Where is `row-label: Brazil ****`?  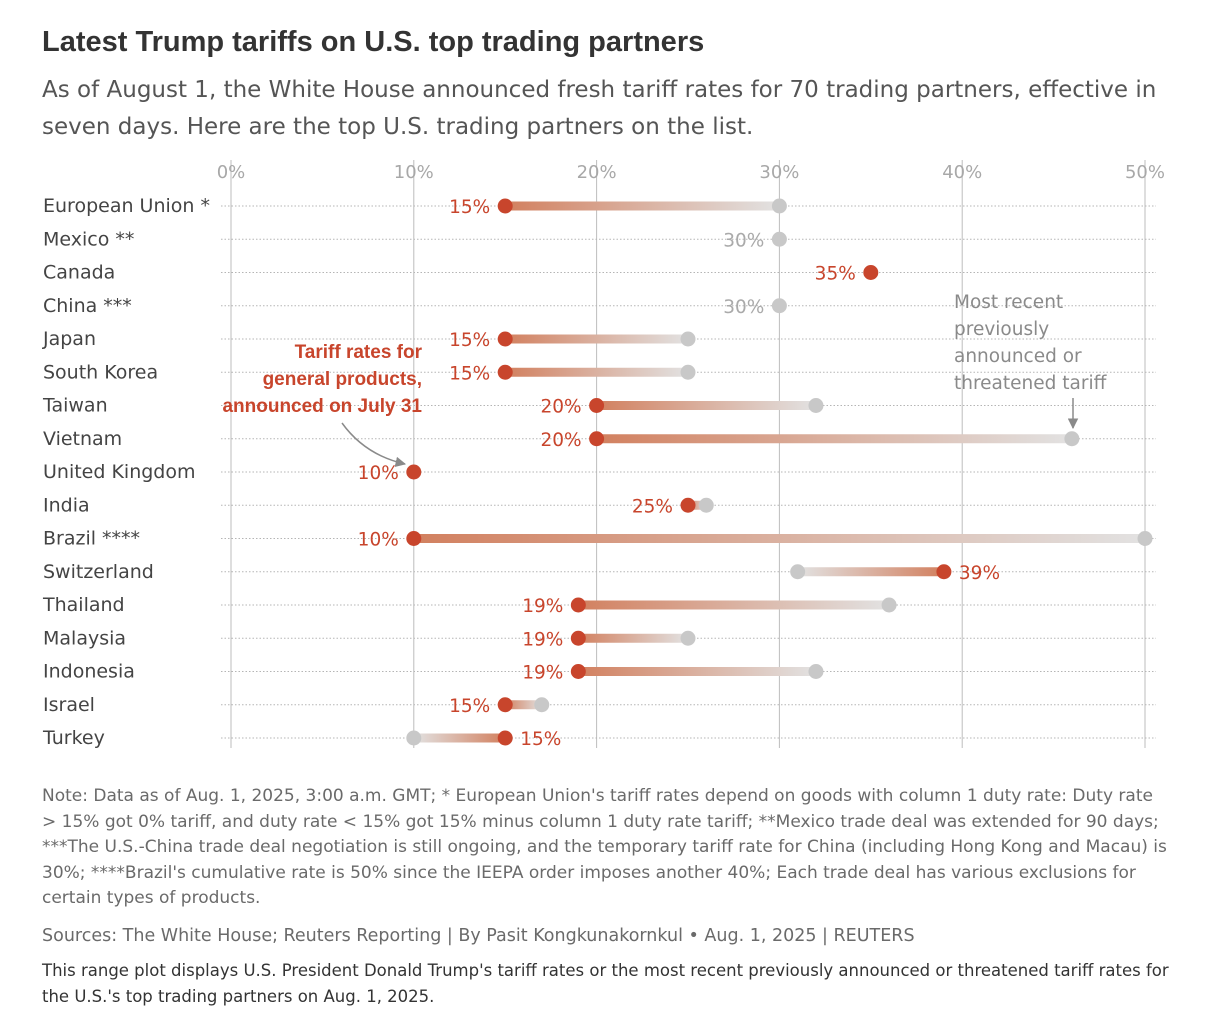
row-label: Brazil **** is located at coordinates (91, 539).